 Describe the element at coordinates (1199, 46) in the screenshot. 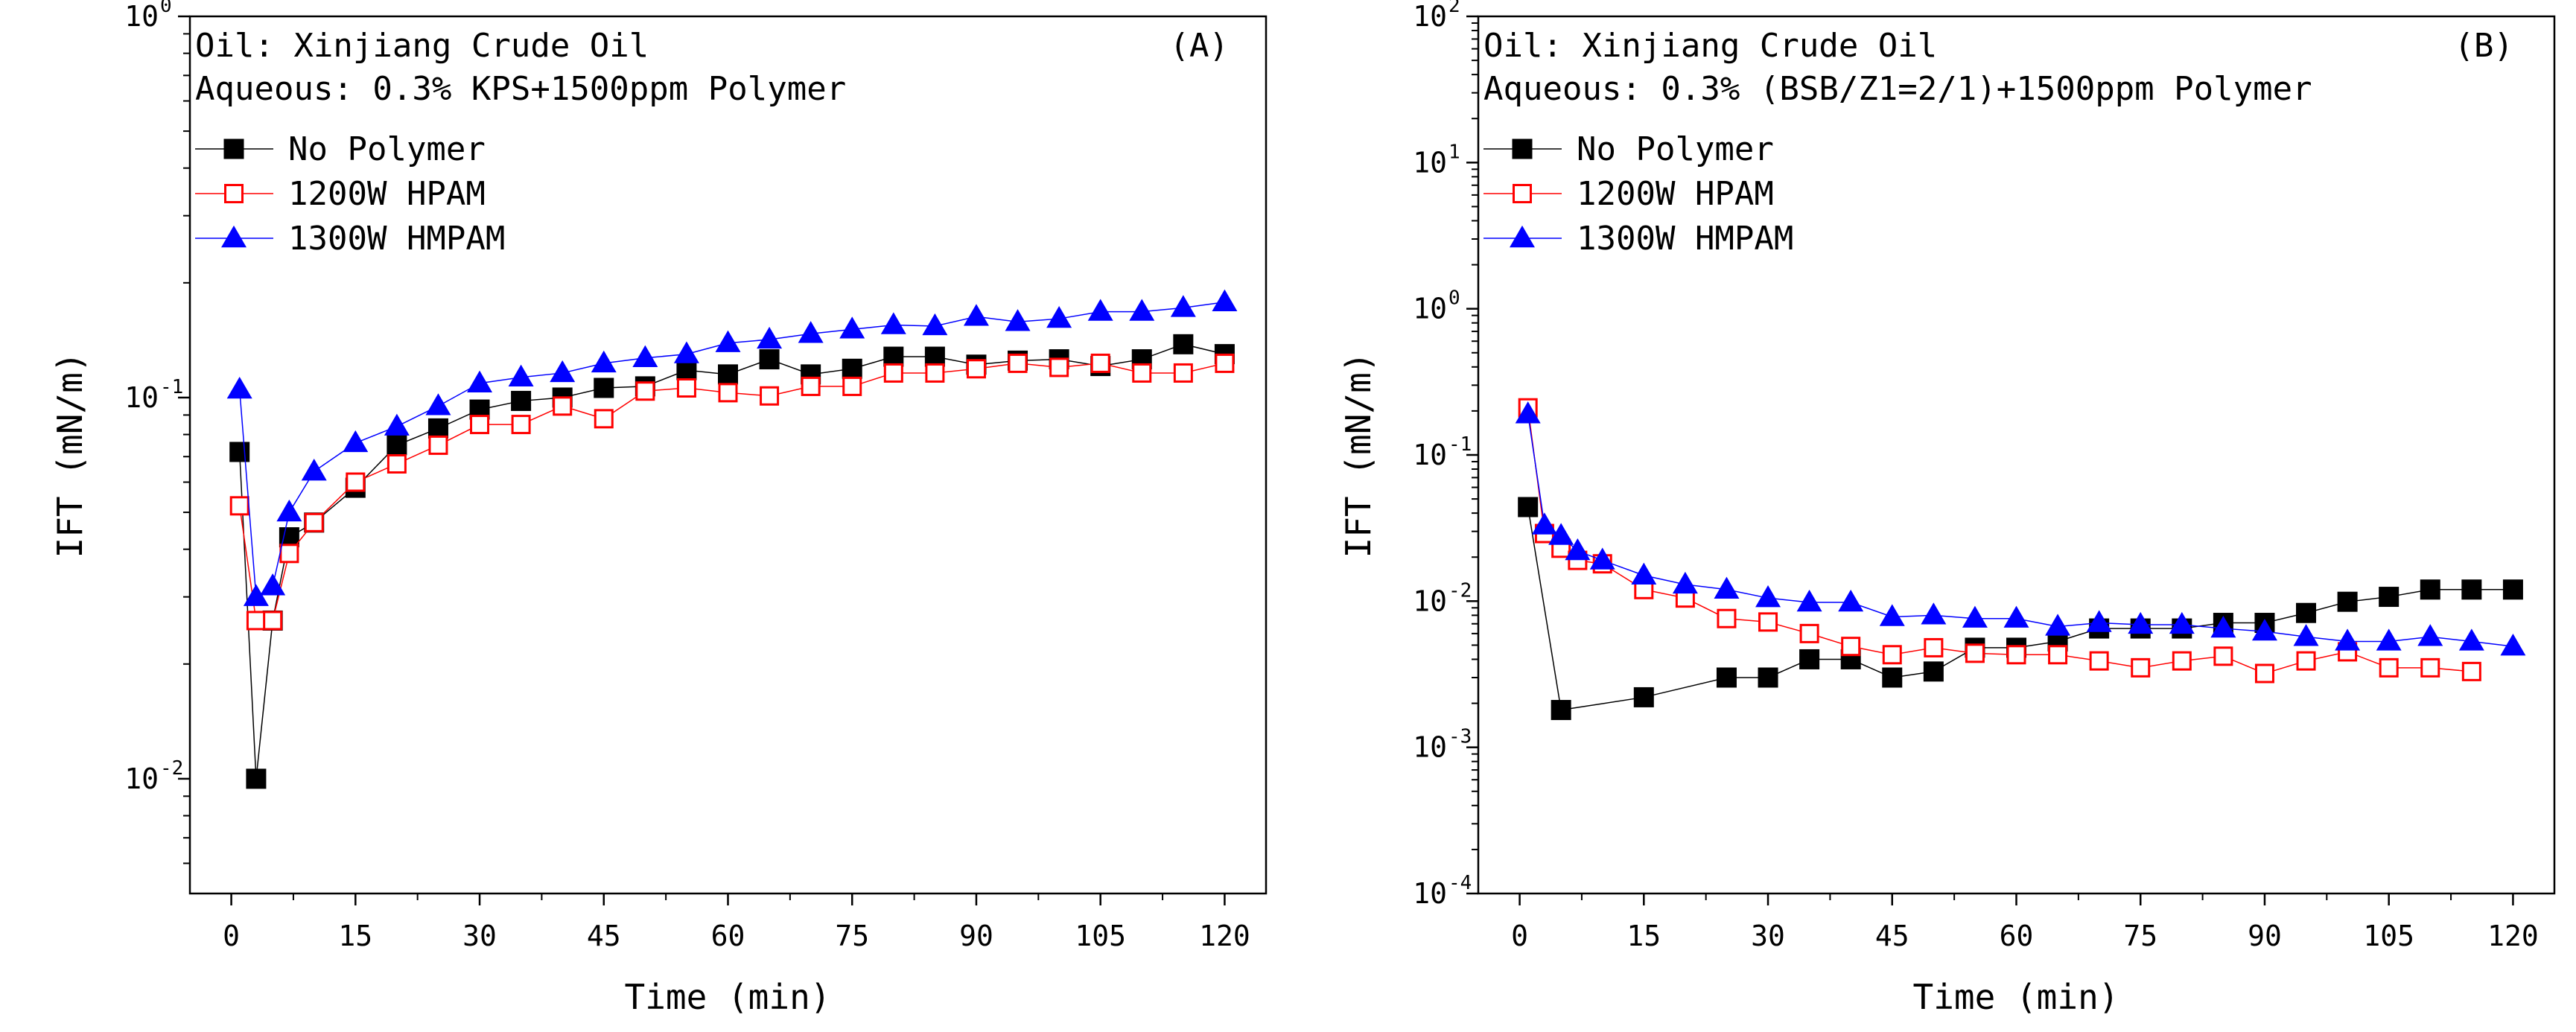

I see `panel-label-a: (A)` at that location.